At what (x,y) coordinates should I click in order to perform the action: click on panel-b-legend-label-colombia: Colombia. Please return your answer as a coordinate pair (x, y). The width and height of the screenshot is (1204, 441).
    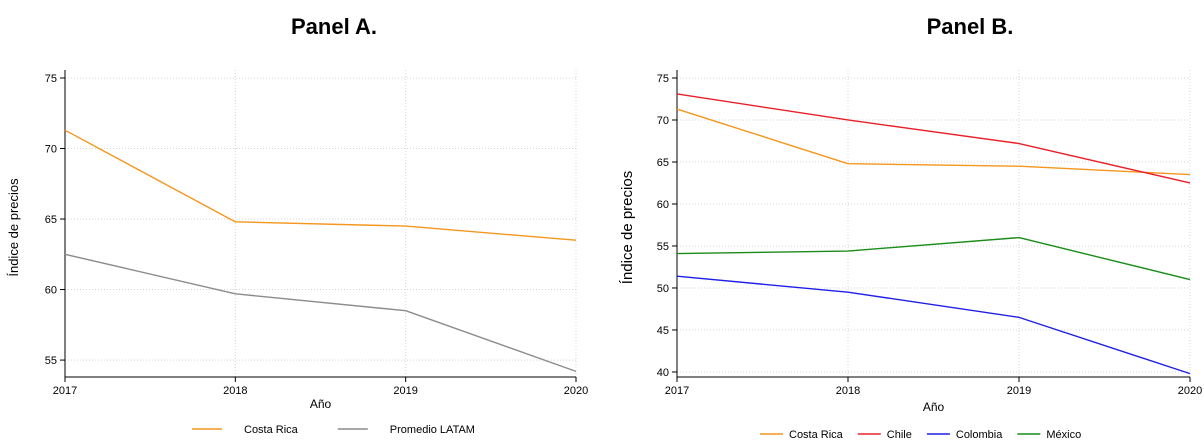
    Looking at the image, I should click on (979, 435).